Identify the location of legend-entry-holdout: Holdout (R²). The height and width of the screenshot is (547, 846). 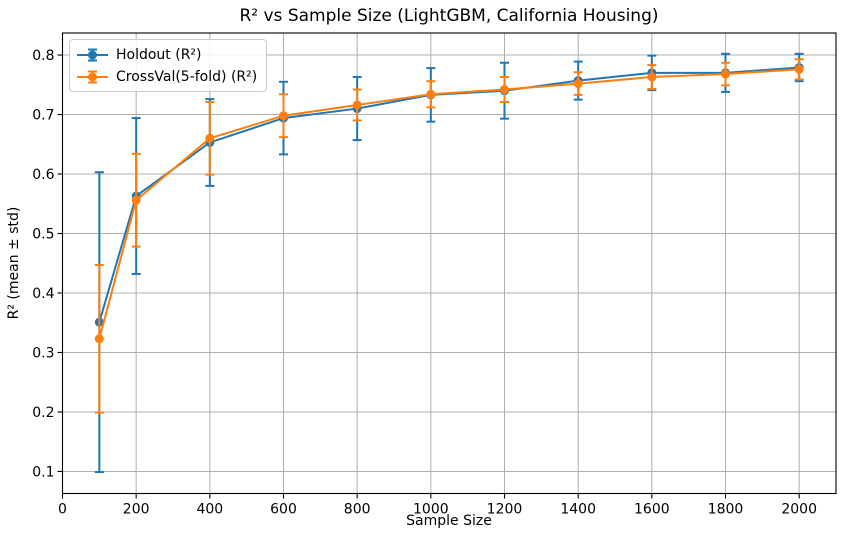
(166, 54).